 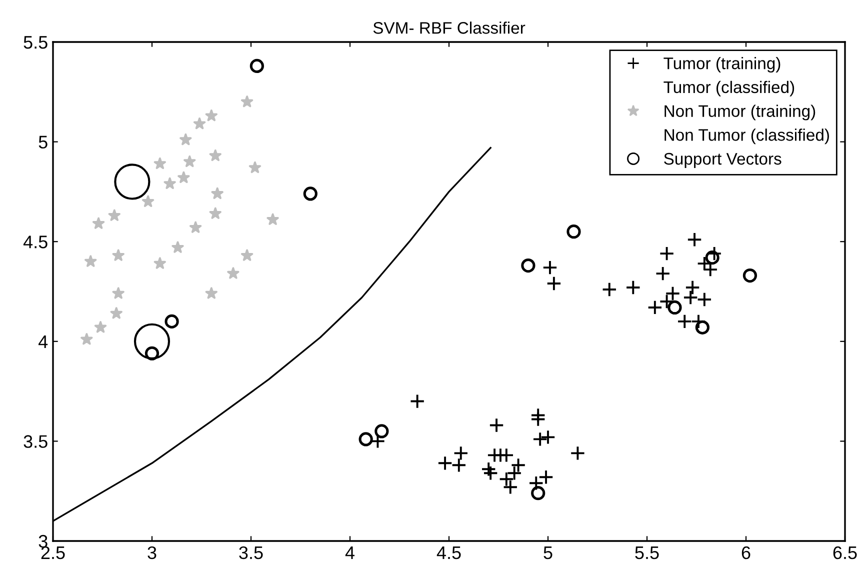 What do you see at coordinates (723, 160) in the screenshot?
I see `legend-label: Support Vectors` at bounding box center [723, 160].